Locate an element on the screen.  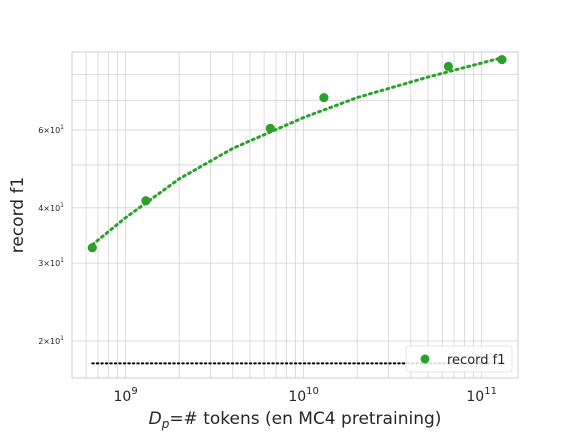
x-tick-exponent: 11 is located at coordinates (490, 391).